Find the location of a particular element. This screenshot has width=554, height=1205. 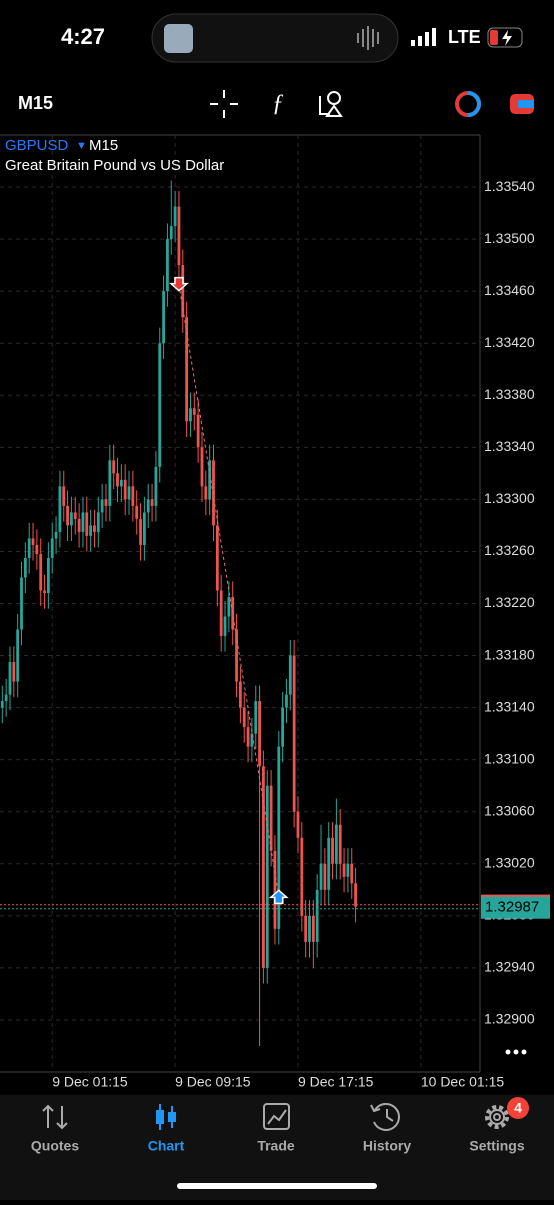

y-tick-label: 1.33140 is located at coordinates (509, 706).